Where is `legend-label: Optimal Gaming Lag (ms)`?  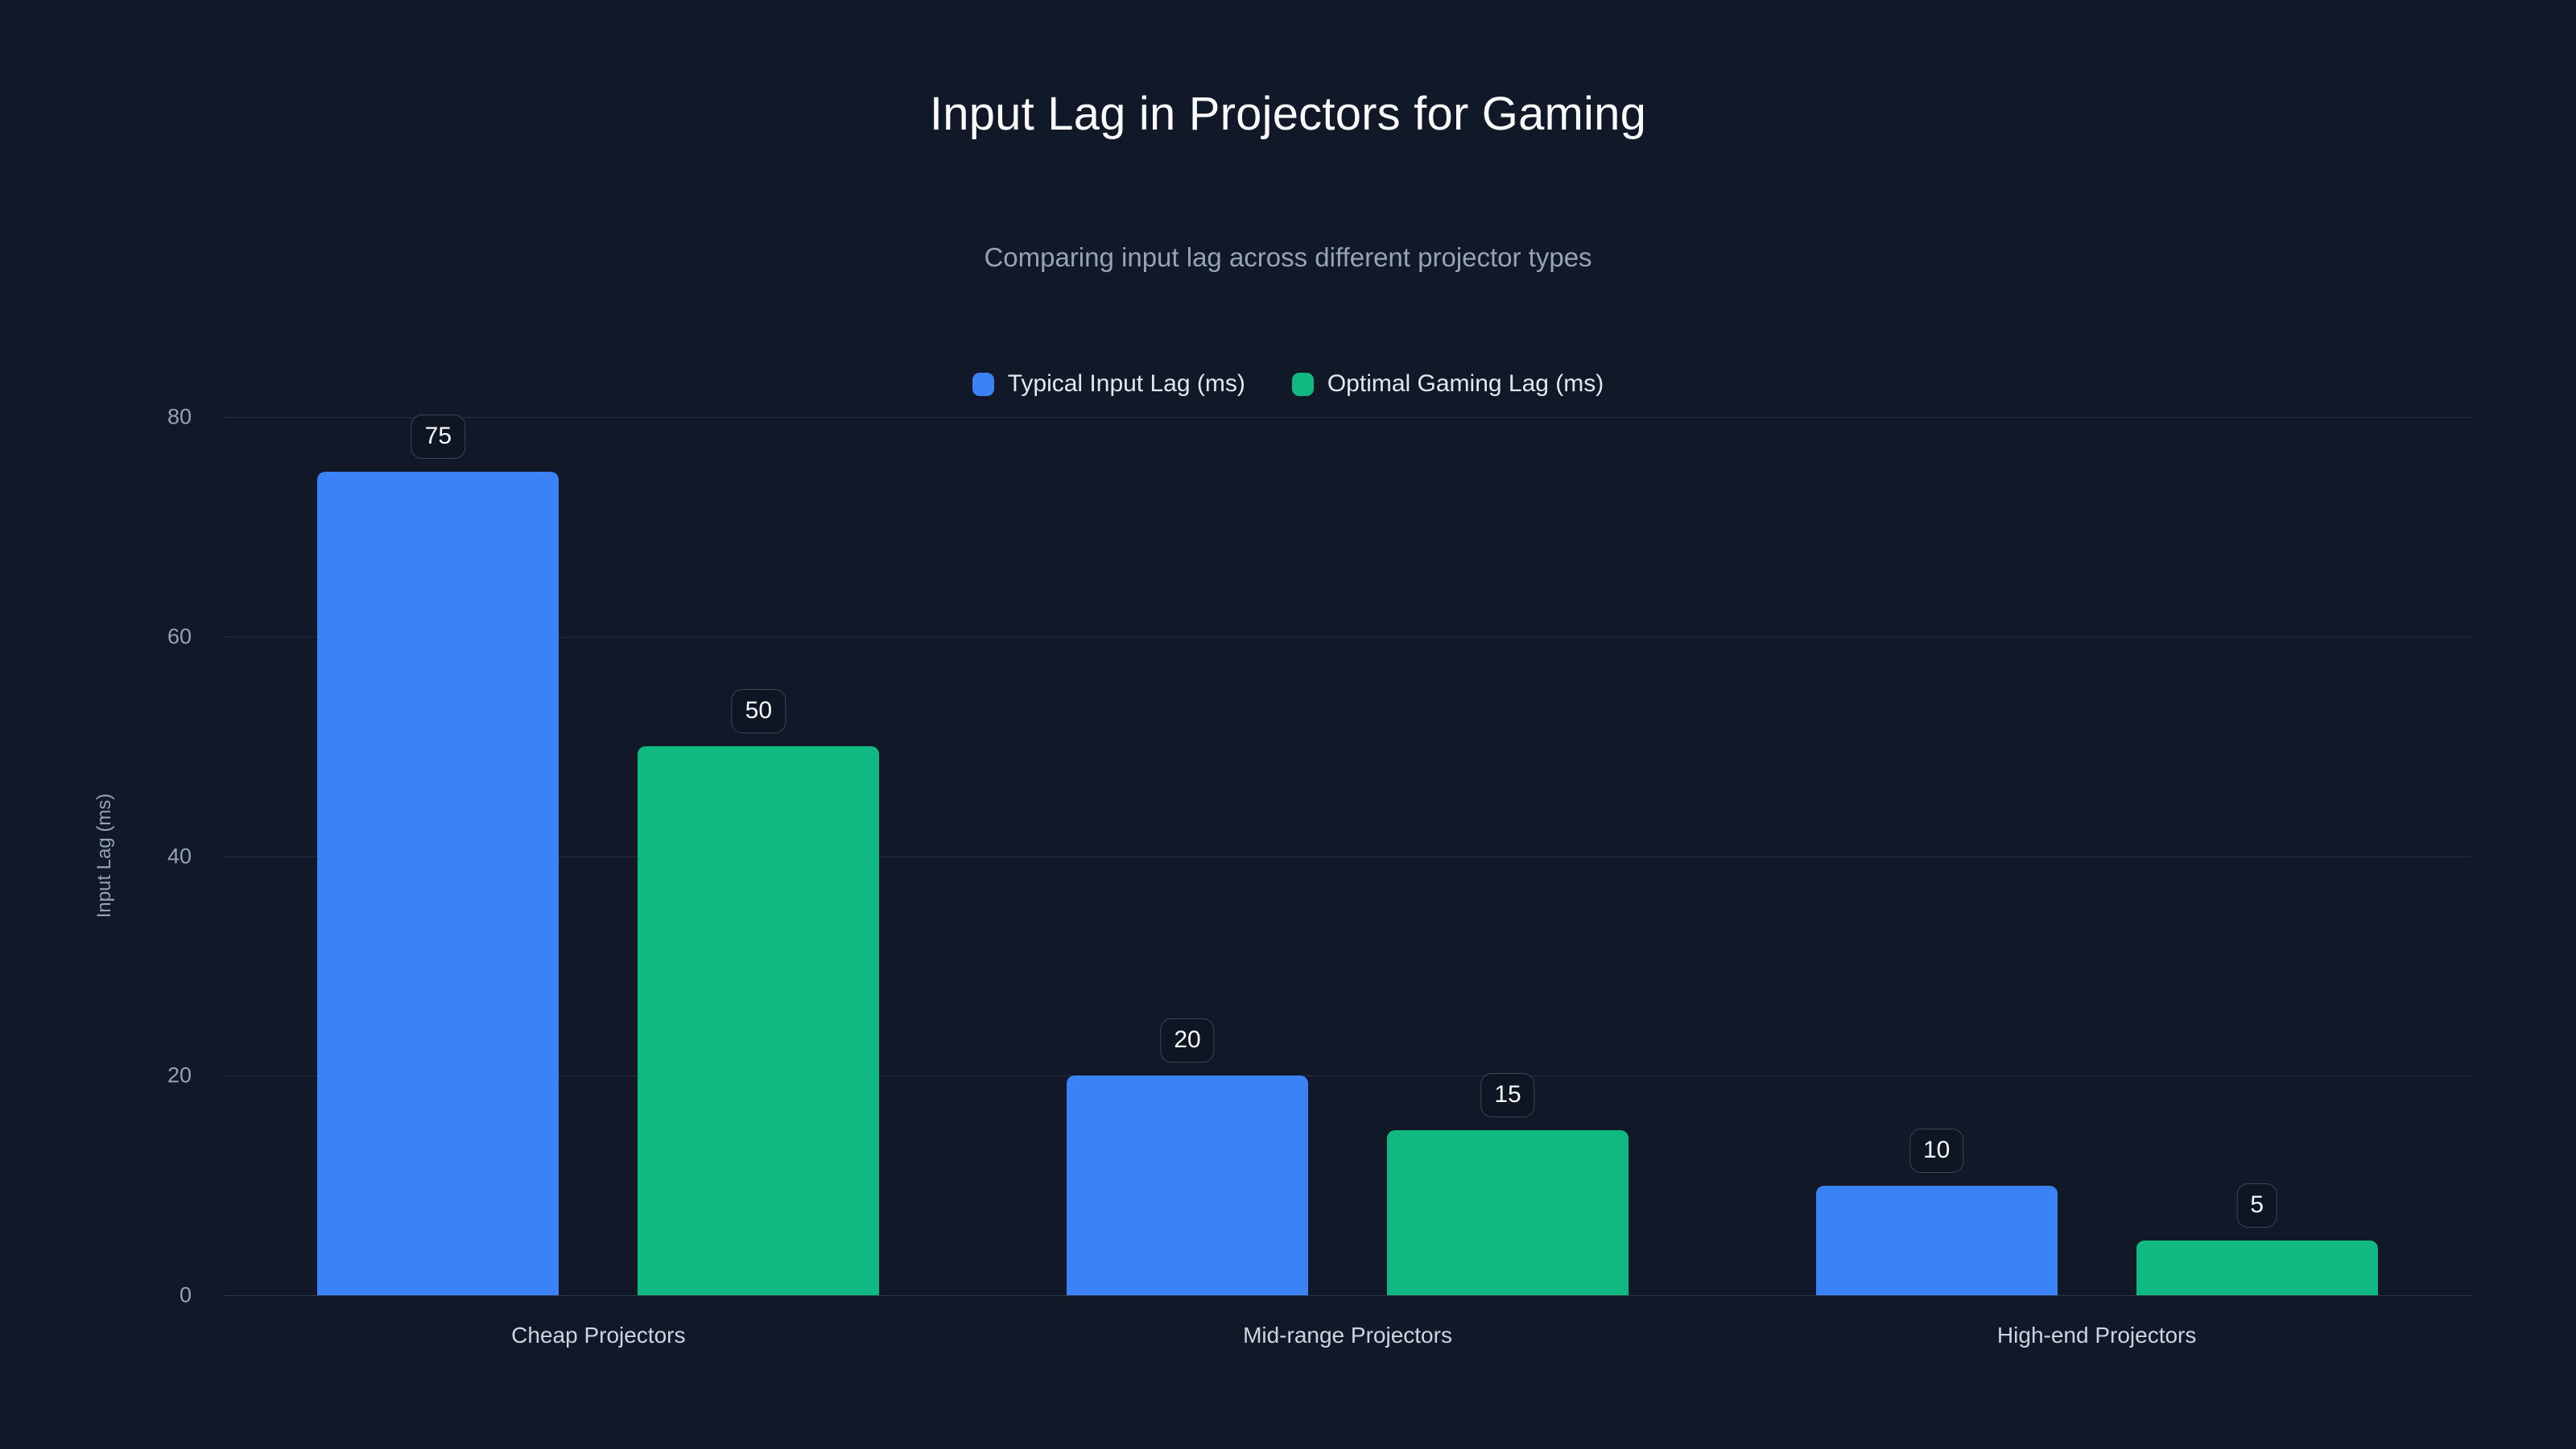
legend-label: Optimal Gaming Lag (ms) is located at coordinates (1465, 383).